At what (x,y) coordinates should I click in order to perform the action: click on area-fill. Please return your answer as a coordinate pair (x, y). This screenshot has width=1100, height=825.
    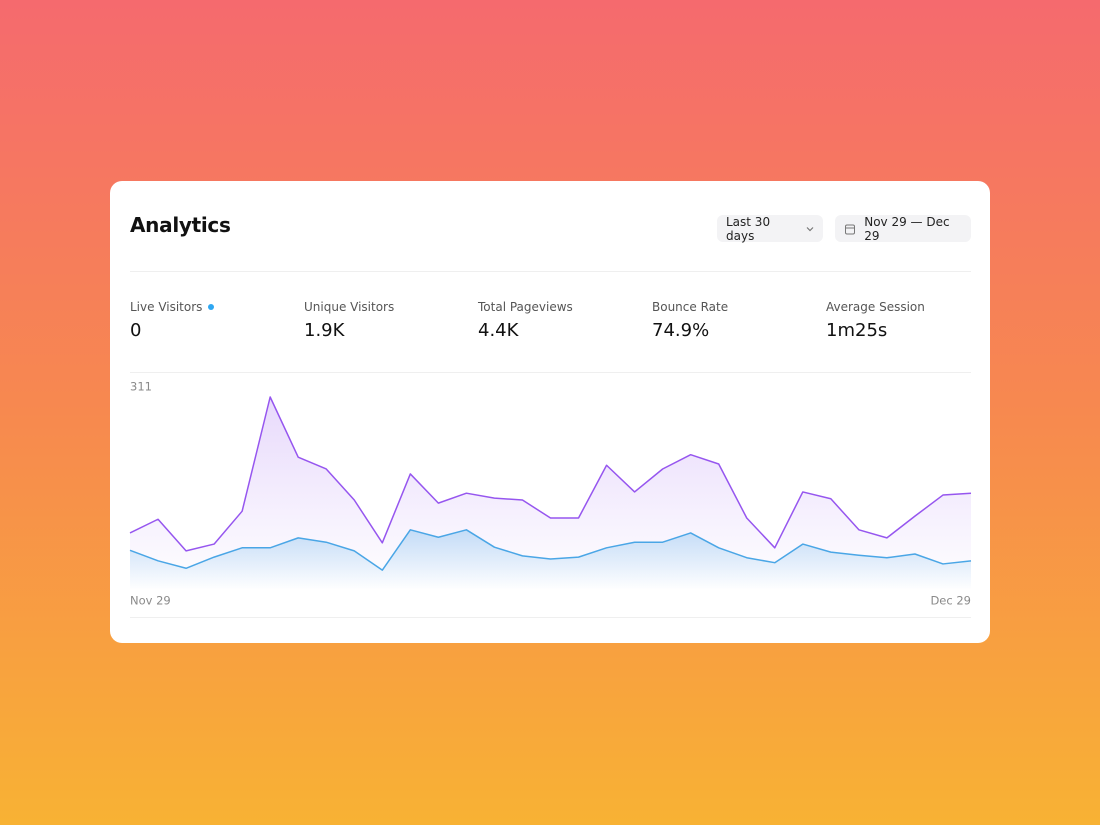
    Looking at the image, I should click on (550, 559).